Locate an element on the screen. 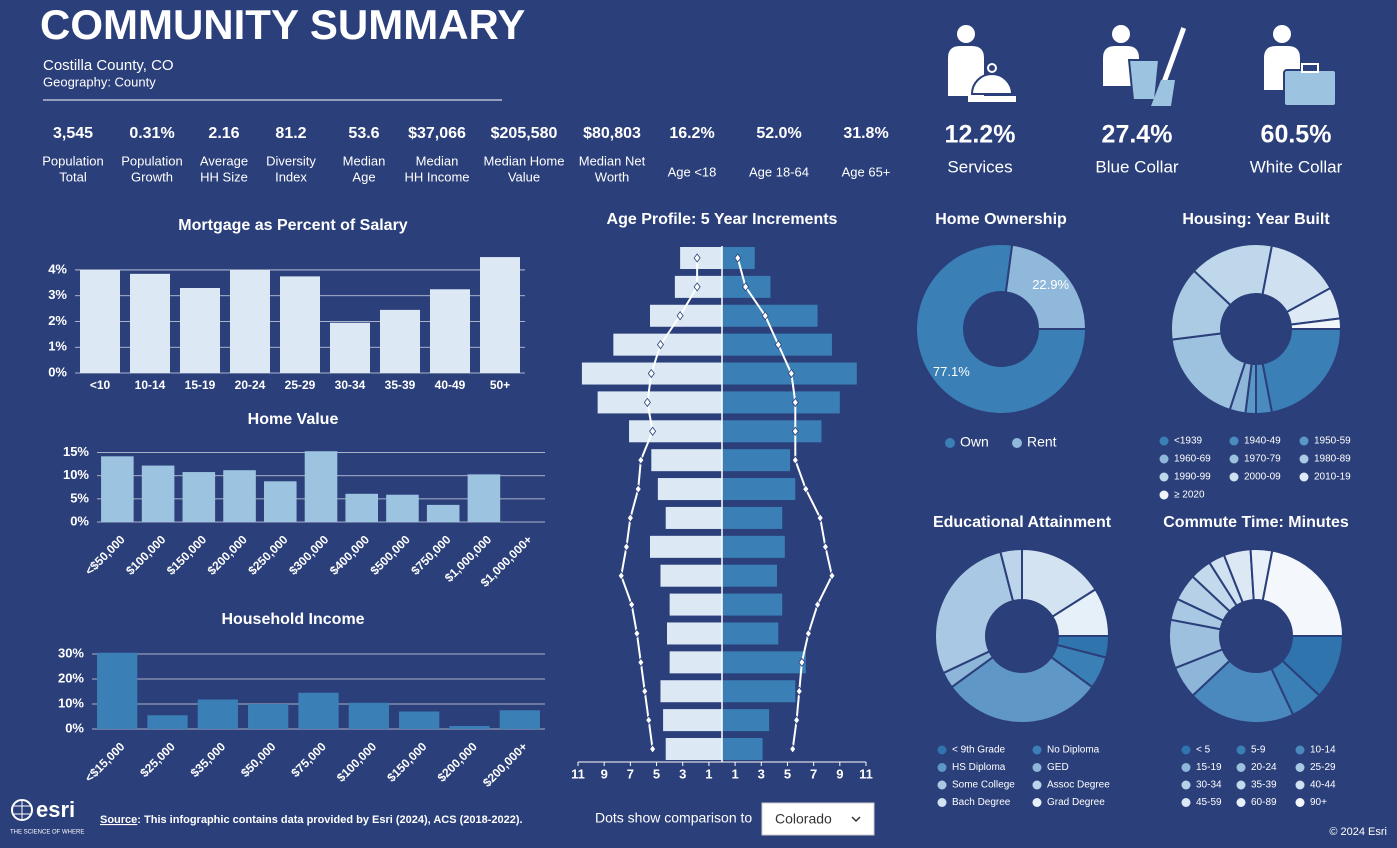  stat-label: Age <18 is located at coordinates (692, 171).